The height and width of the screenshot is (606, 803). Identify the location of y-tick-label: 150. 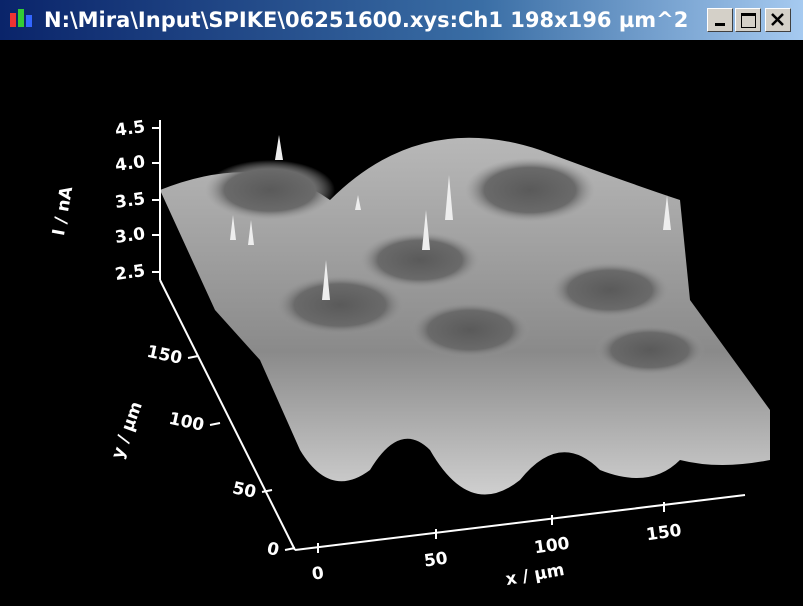
(164, 355).